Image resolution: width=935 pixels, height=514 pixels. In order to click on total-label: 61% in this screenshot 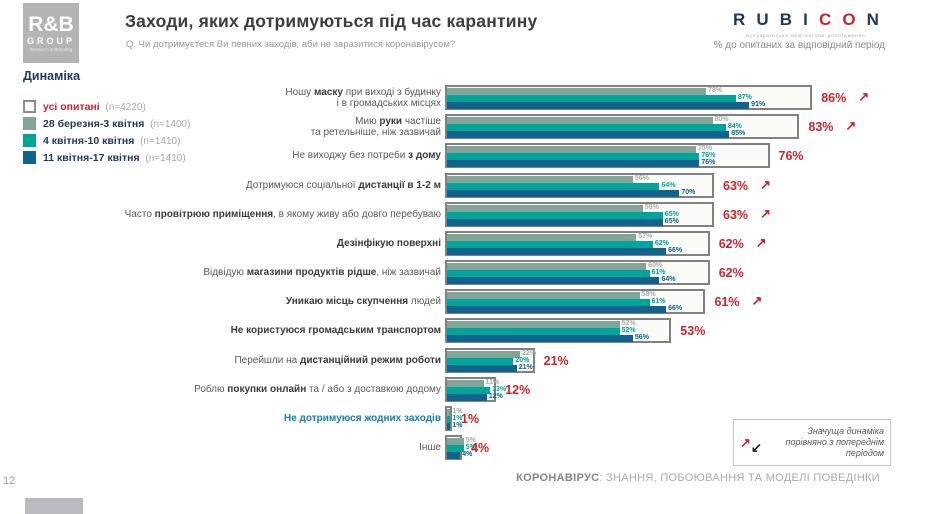, I will do `click(727, 302)`.